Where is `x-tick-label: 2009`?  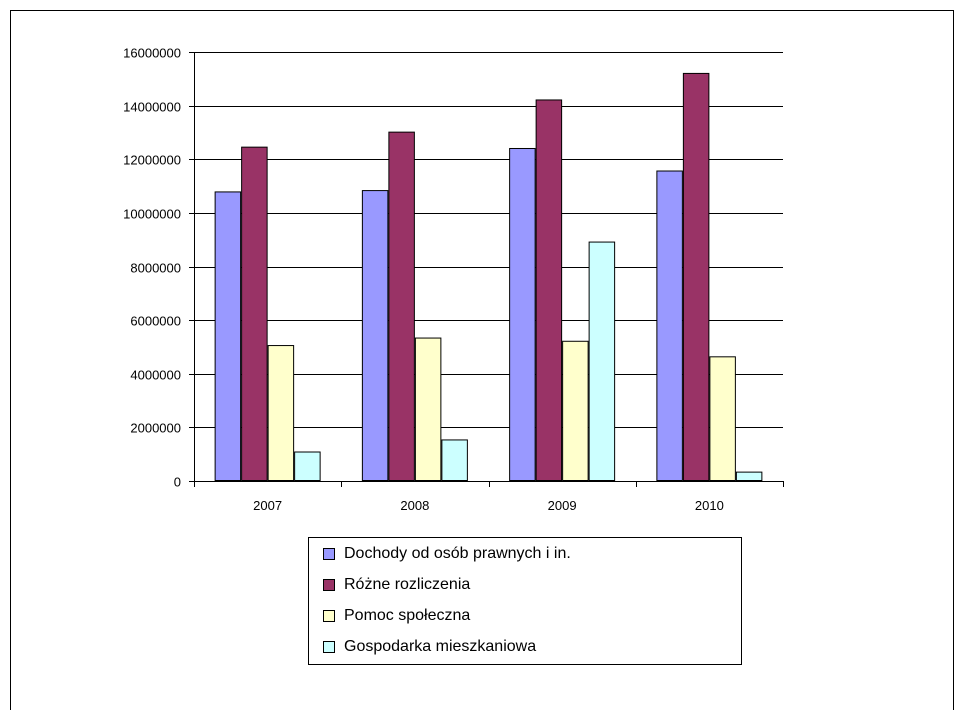
x-tick-label: 2009 is located at coordinates (562, 505).